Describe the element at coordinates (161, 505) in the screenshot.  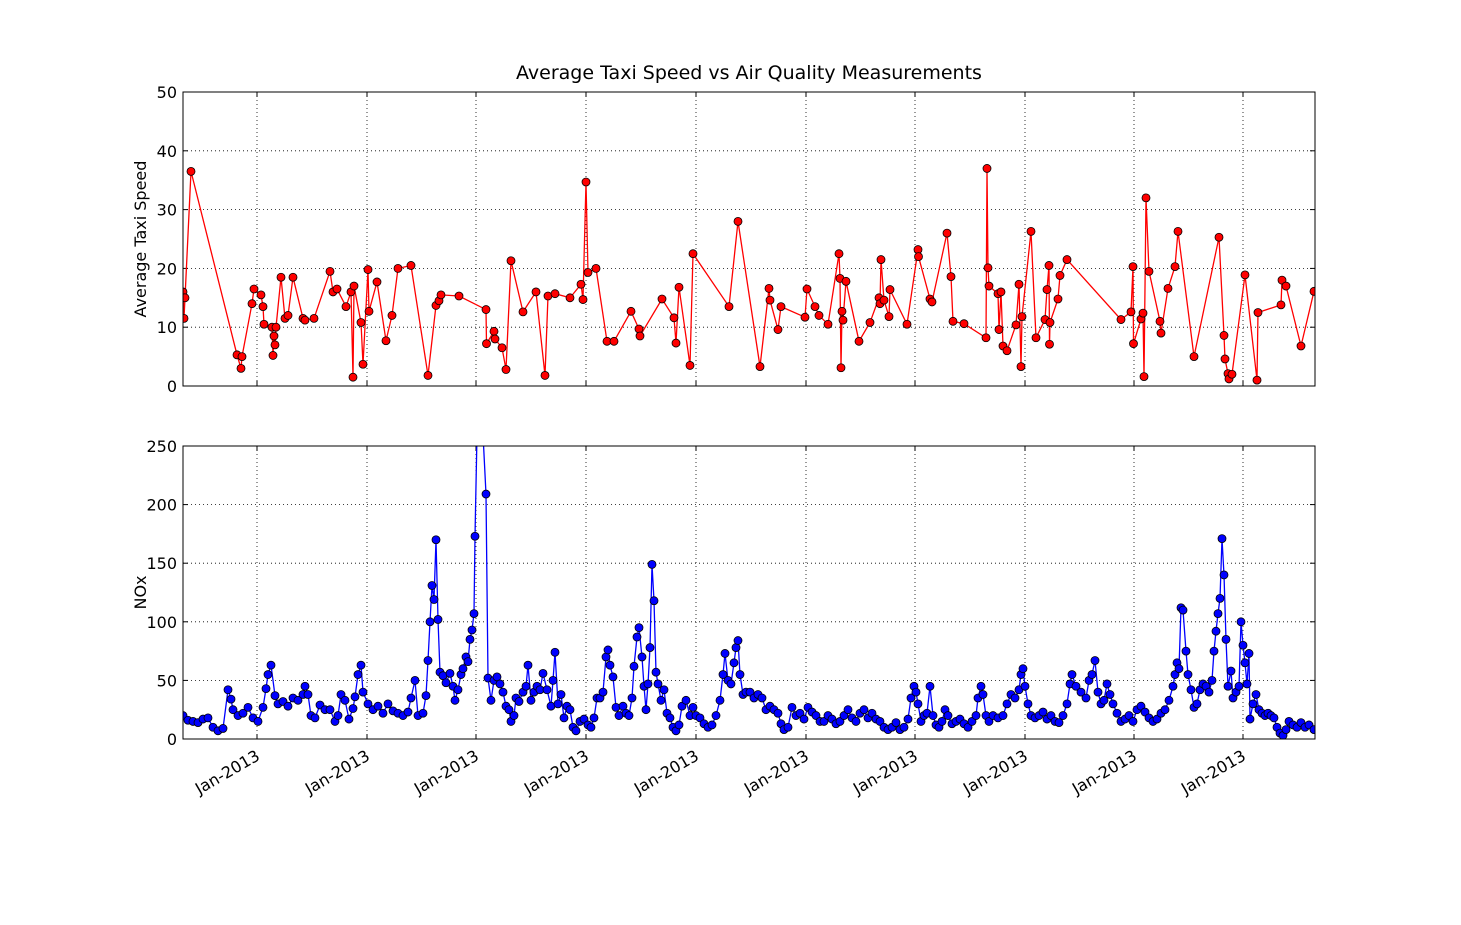
I see `y-tick-label: 200` at that location.